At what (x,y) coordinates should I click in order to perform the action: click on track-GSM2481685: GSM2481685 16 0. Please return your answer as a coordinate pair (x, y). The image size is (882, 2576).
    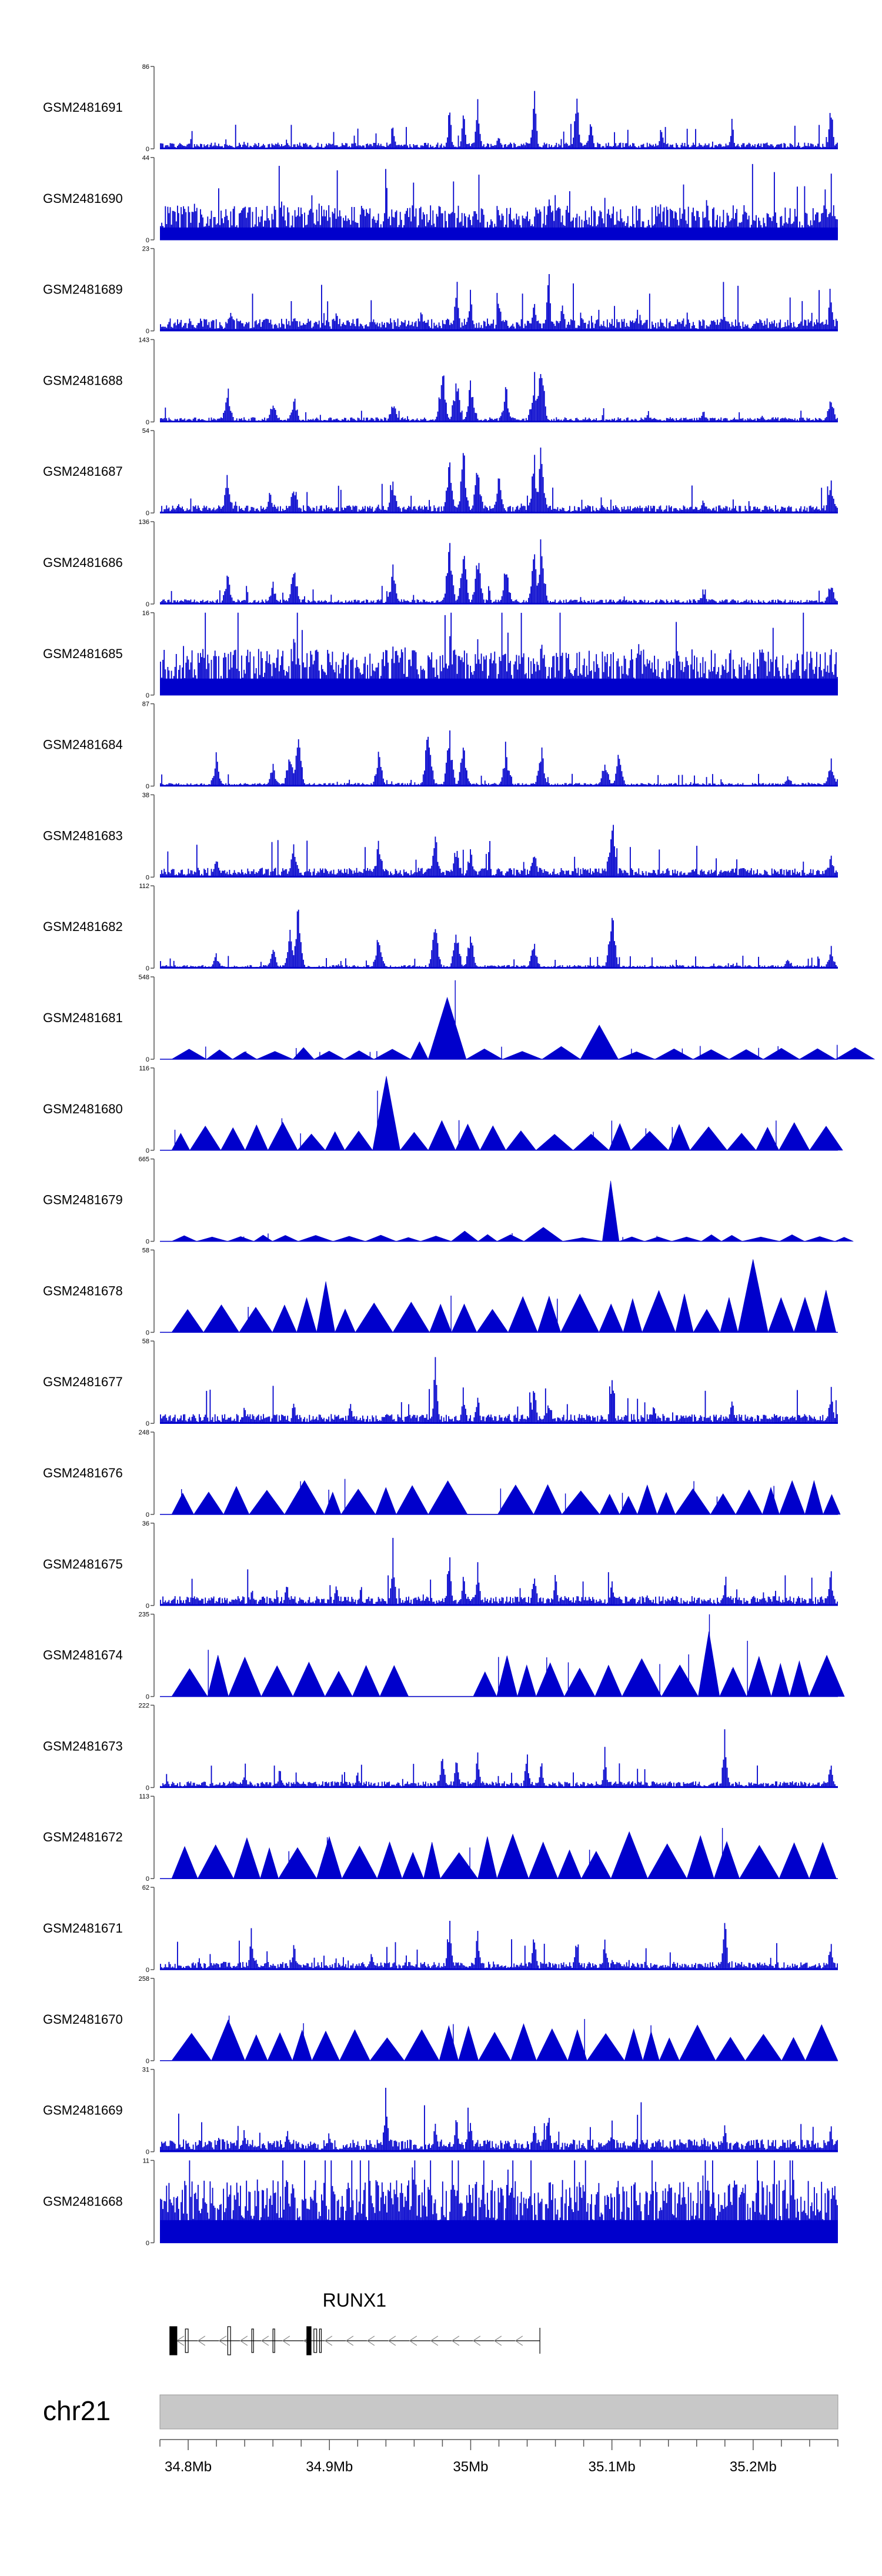
    Looking at the image, I should click on (440, 654).